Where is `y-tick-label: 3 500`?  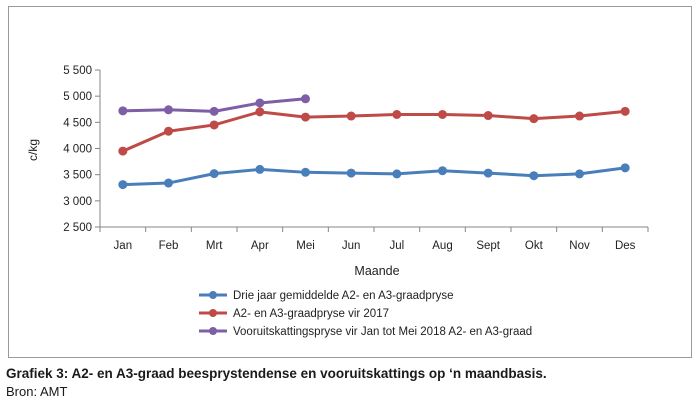
y-tick-label: 3 500 is located at coordinates (77, 176).